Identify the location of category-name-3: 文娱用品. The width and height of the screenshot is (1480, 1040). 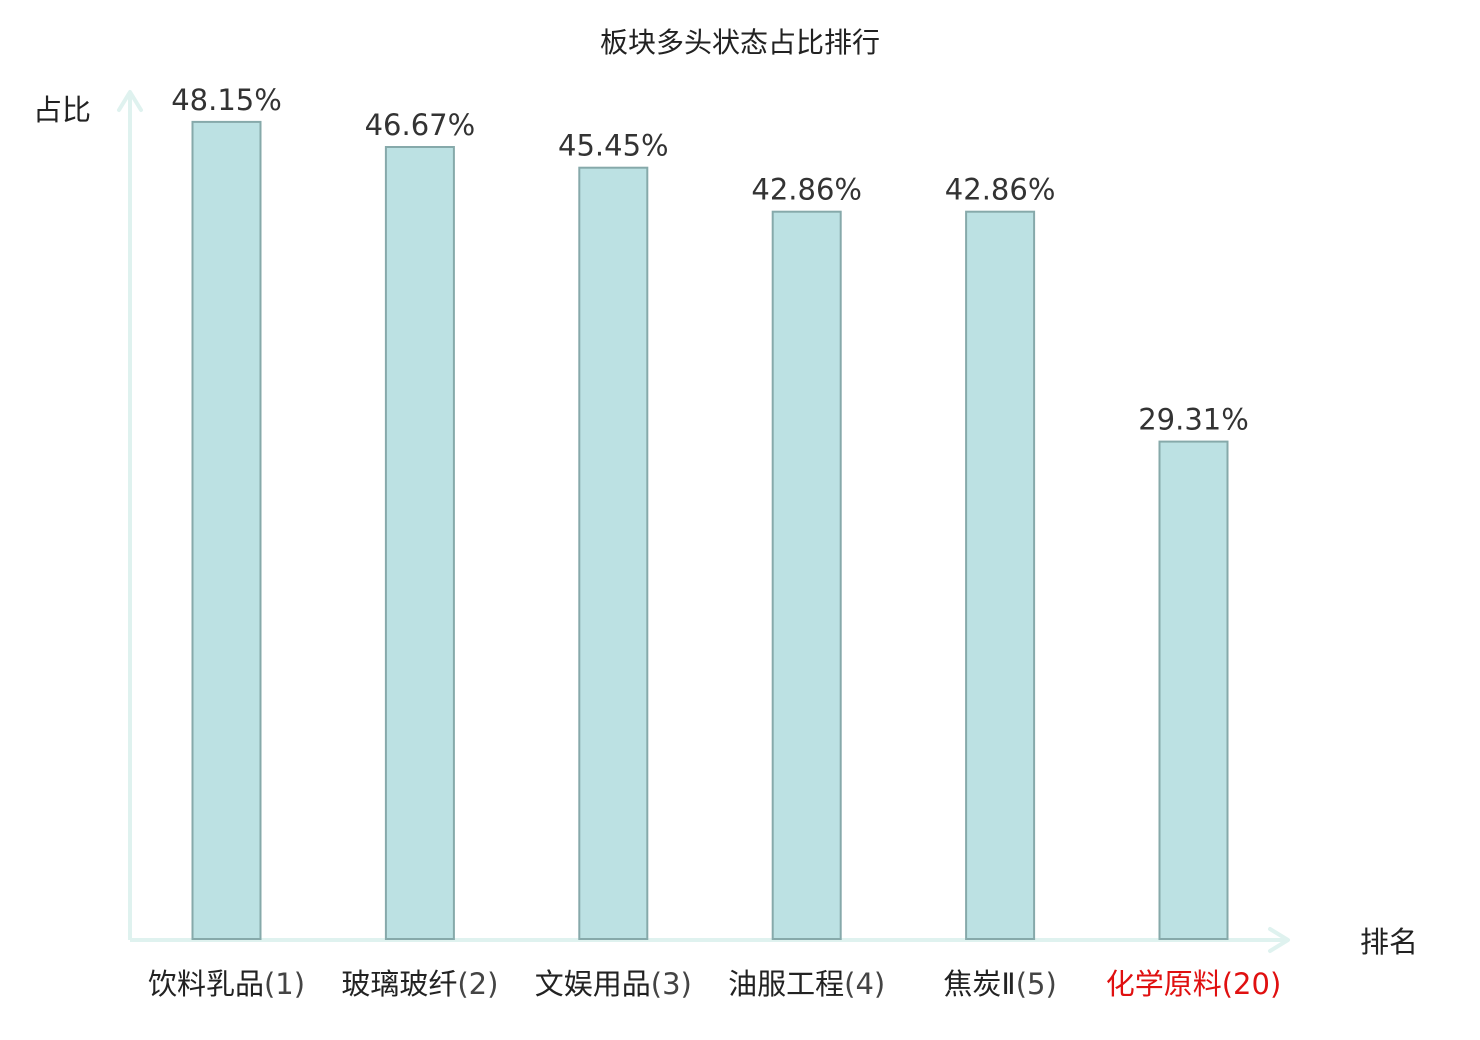
(593, 984).